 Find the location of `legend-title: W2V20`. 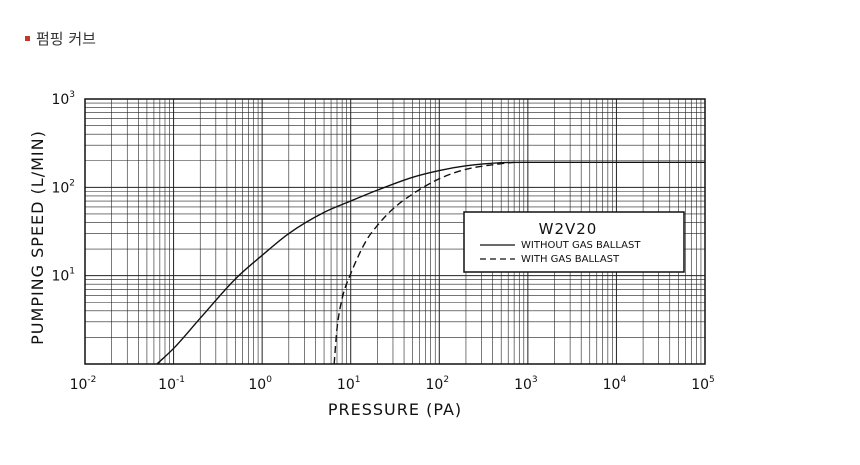

legend-title: W2V20 is located at coordinates (568, 229).